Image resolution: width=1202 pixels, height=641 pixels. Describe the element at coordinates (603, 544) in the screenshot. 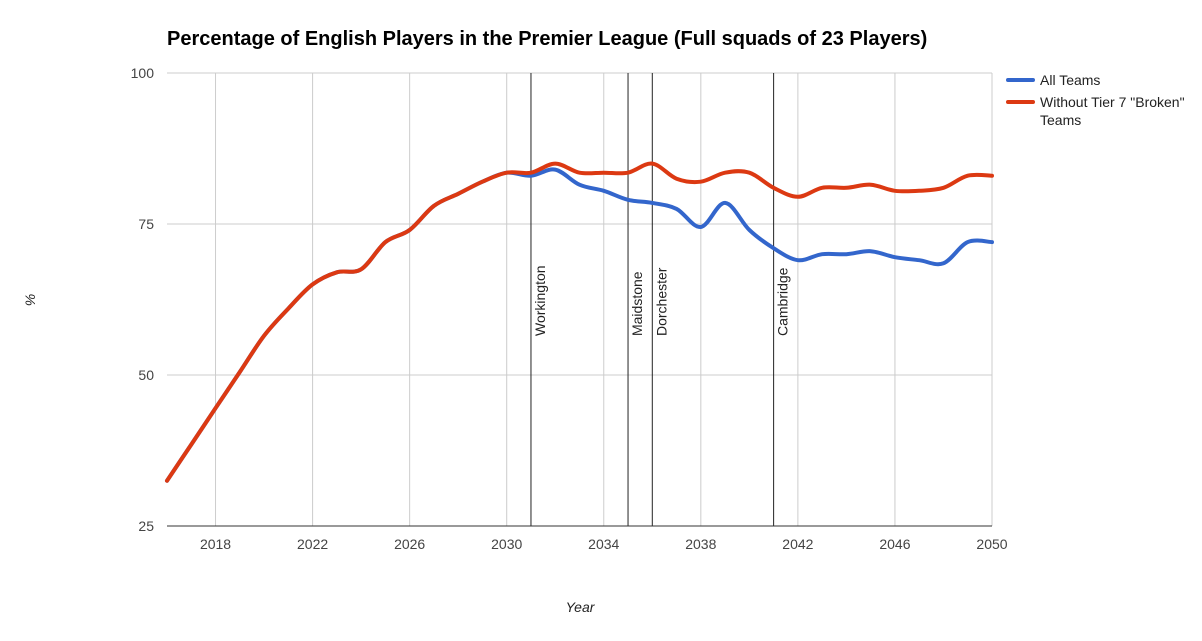

I see `x-tick-label: 2034` at that location.